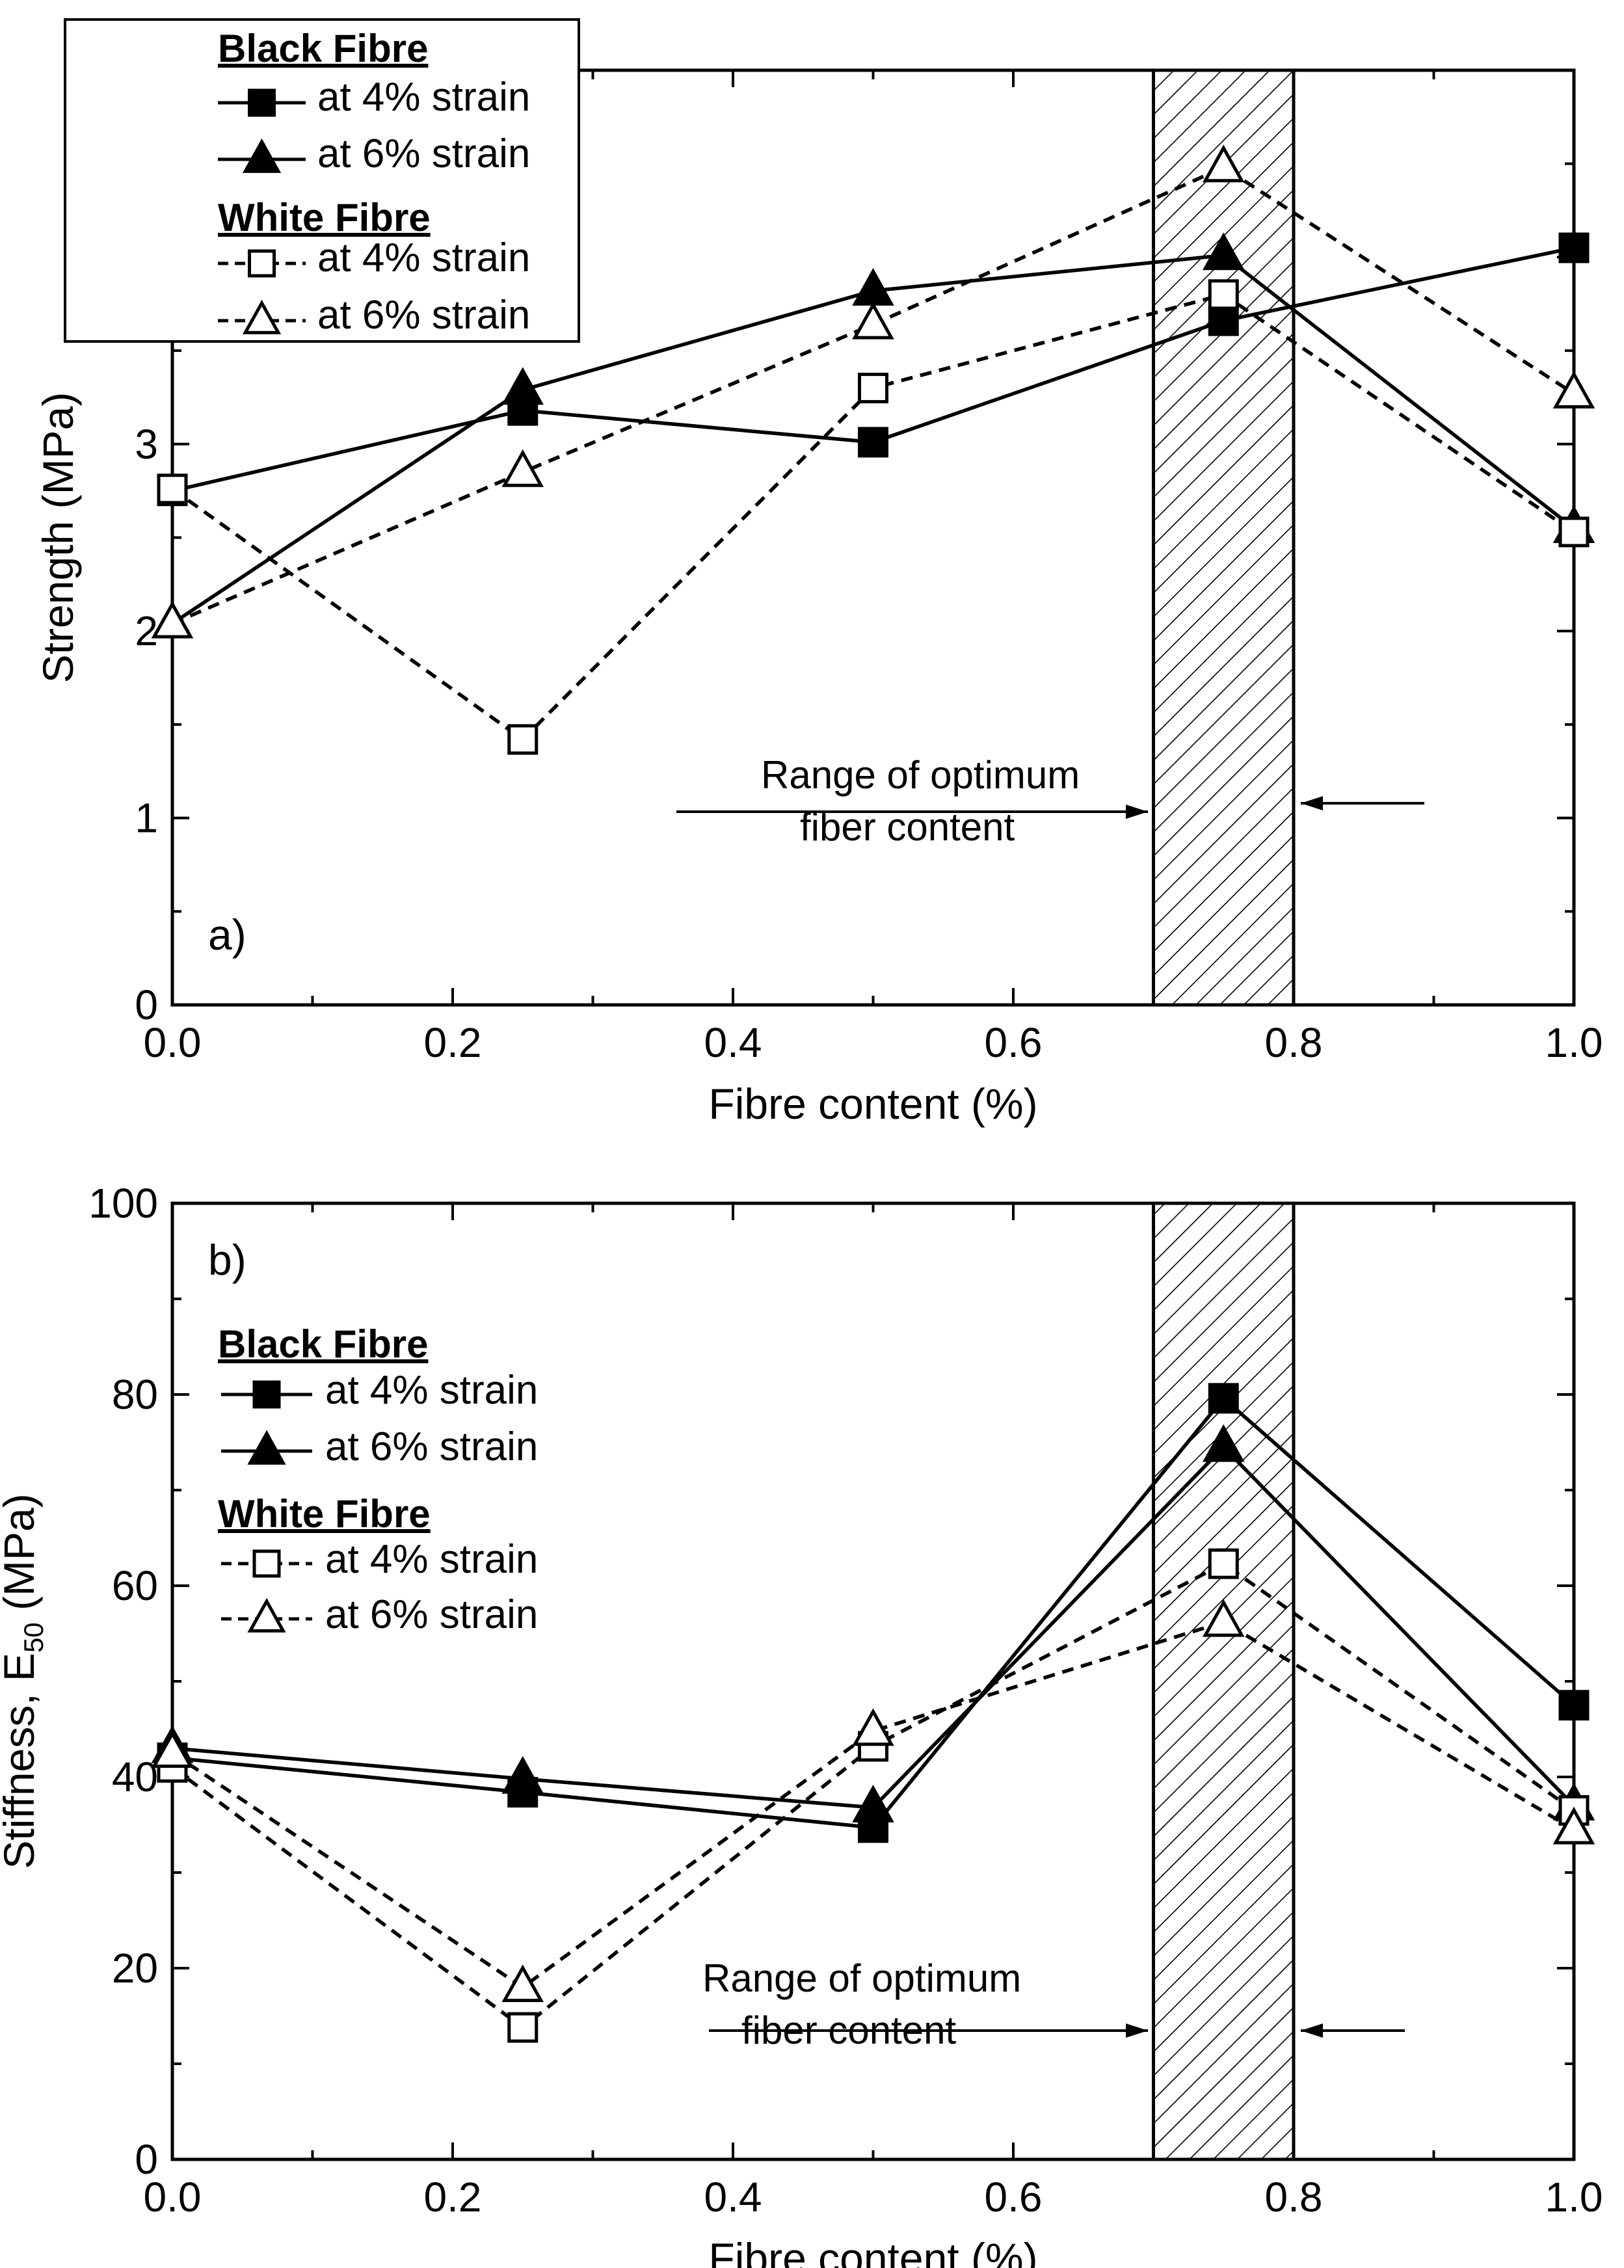  Describe the element at coordinates (135, 1586) in the screenshot. I see `y-tick-label: 60` at that location.